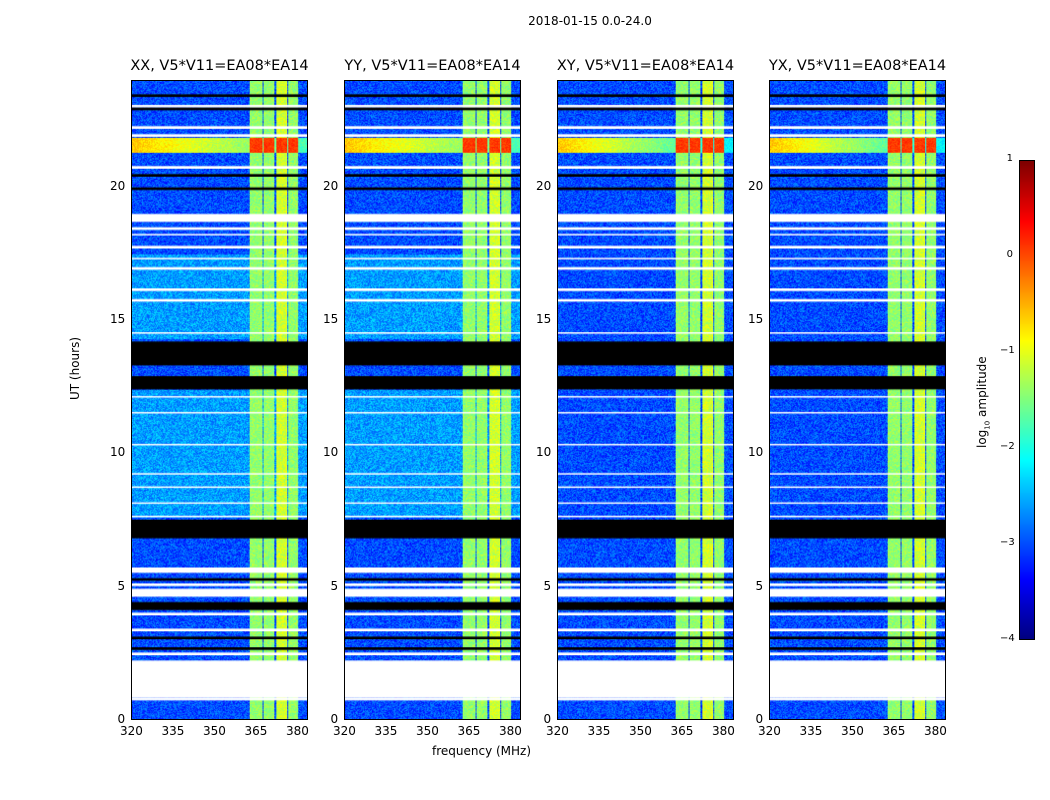 The height and width of the screenshot is (800, 1050). What do you see at coordinates (983, 402) in the screenshot?
I see `colorbar-label: log10 amplitude` at bounding box center [983, 402].